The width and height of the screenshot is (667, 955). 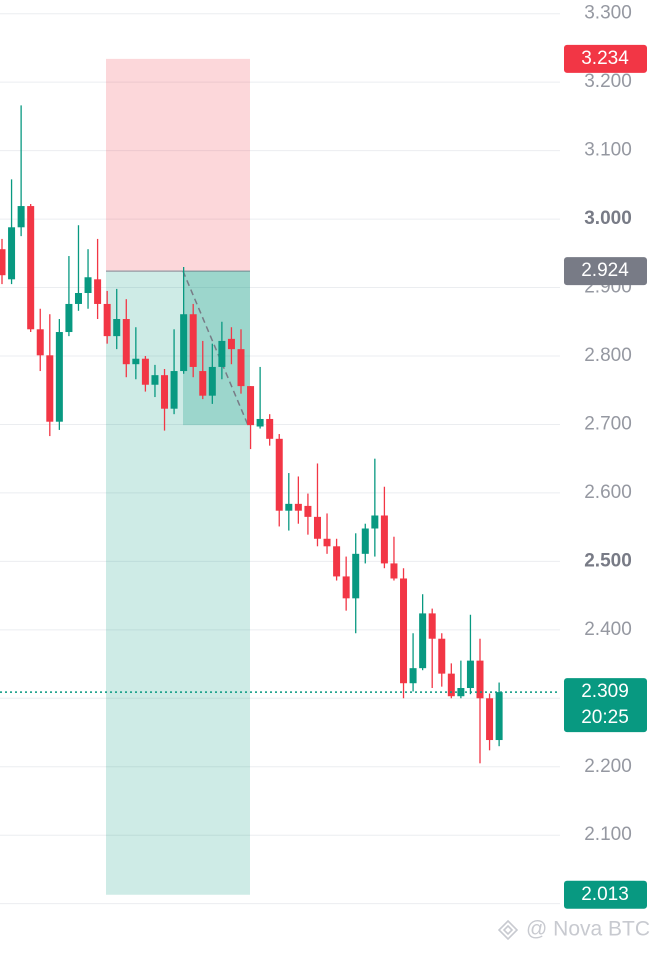 I want to click on watermark: @ Nova BTC, so click(x=573, y=929).